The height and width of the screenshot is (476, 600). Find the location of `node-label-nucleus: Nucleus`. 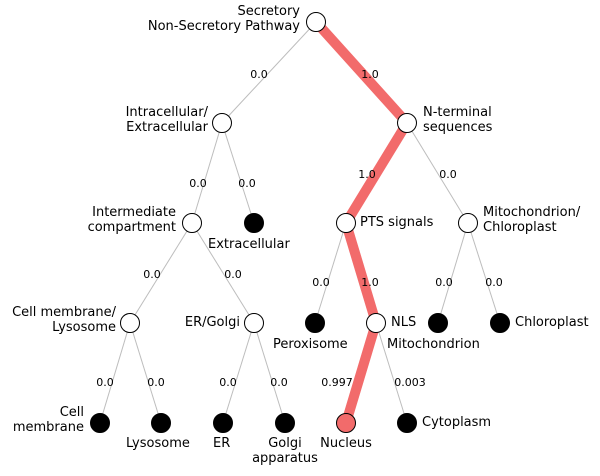

node-label-nucleus: Nucleus is located at coordinates (346, 443).